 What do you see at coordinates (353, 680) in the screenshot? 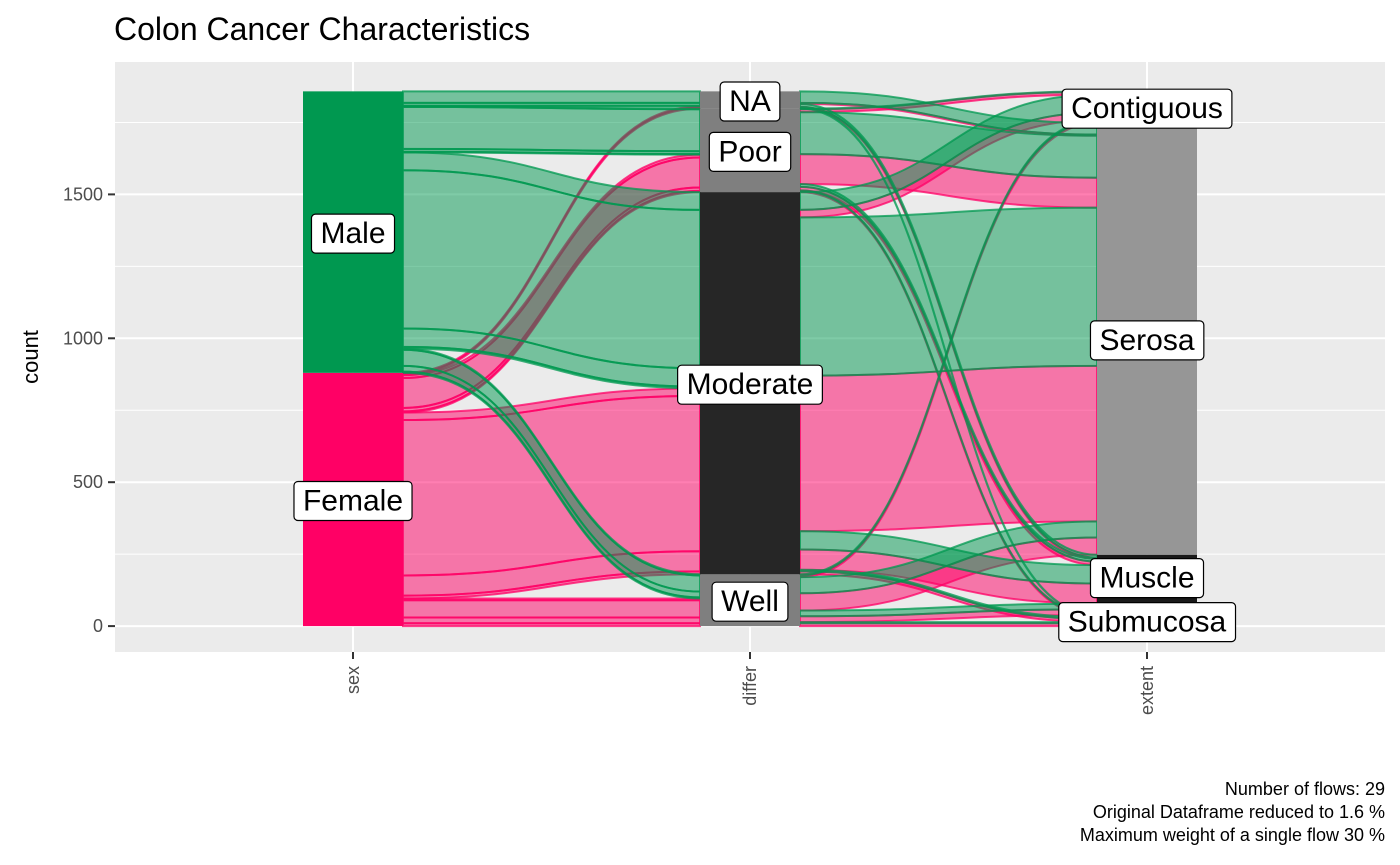
I see `x-tick-label-sex: sex` at bounding box center [353, 680].